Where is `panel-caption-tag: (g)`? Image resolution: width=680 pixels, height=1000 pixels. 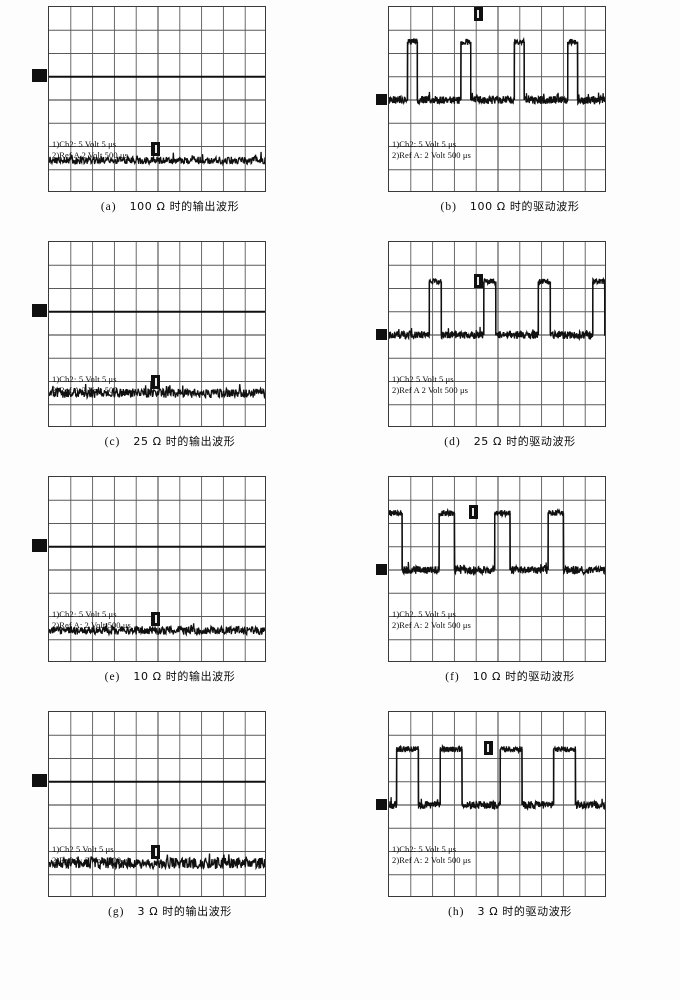 panel-caption-tag: (g) is located at coordinates (116, 912).